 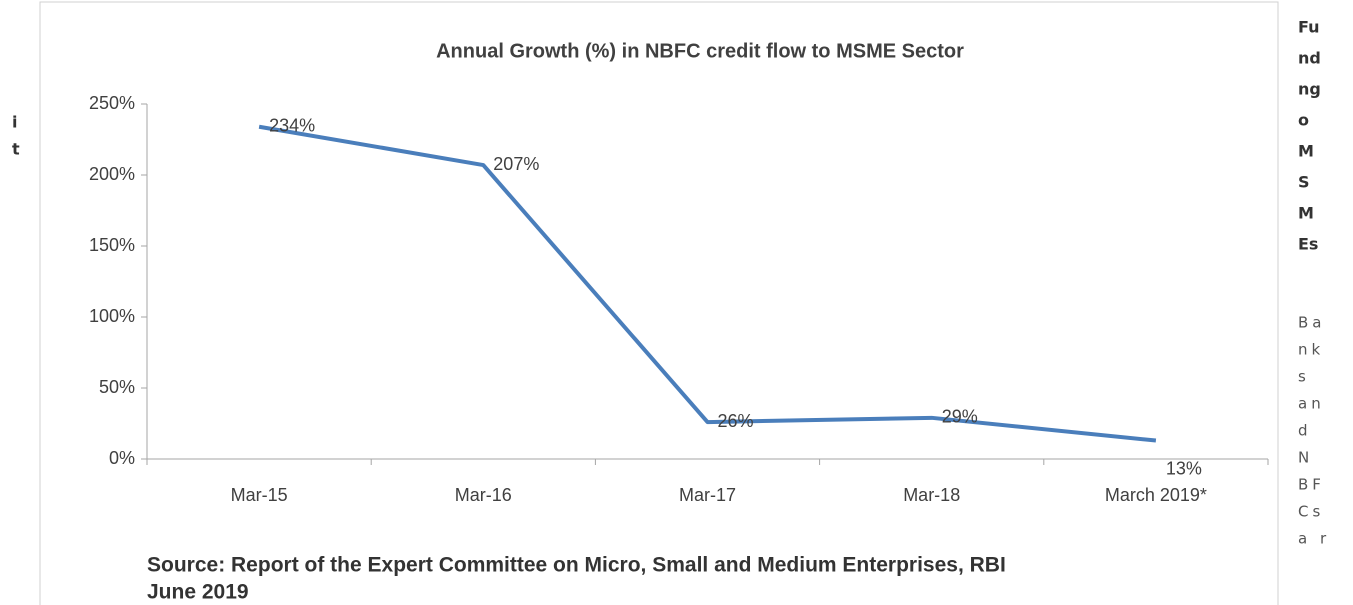 I want to click on side-body: N, so click(x=1305, y=458).